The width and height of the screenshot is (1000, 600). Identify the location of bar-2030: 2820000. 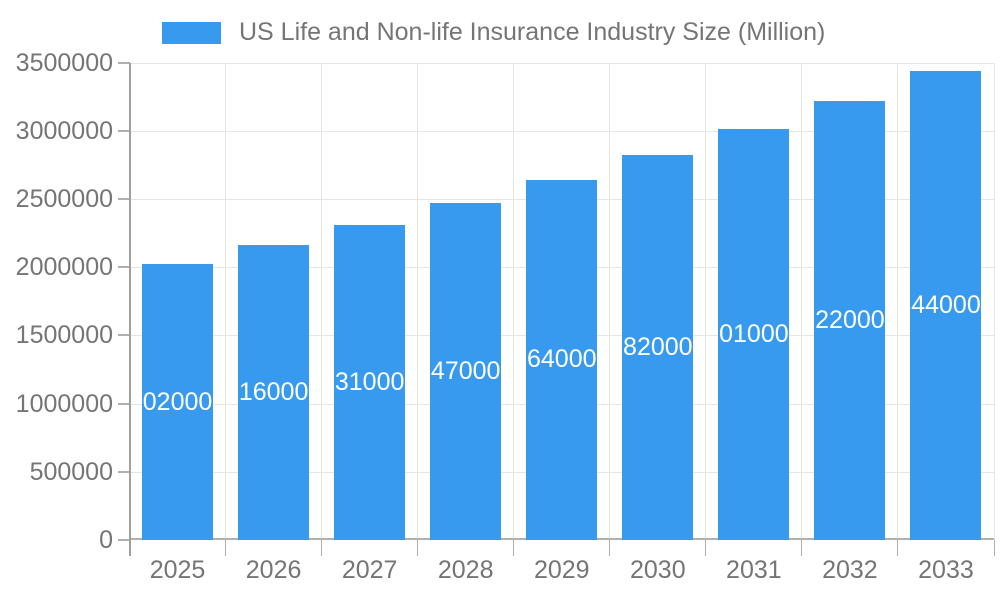
(658, 347).